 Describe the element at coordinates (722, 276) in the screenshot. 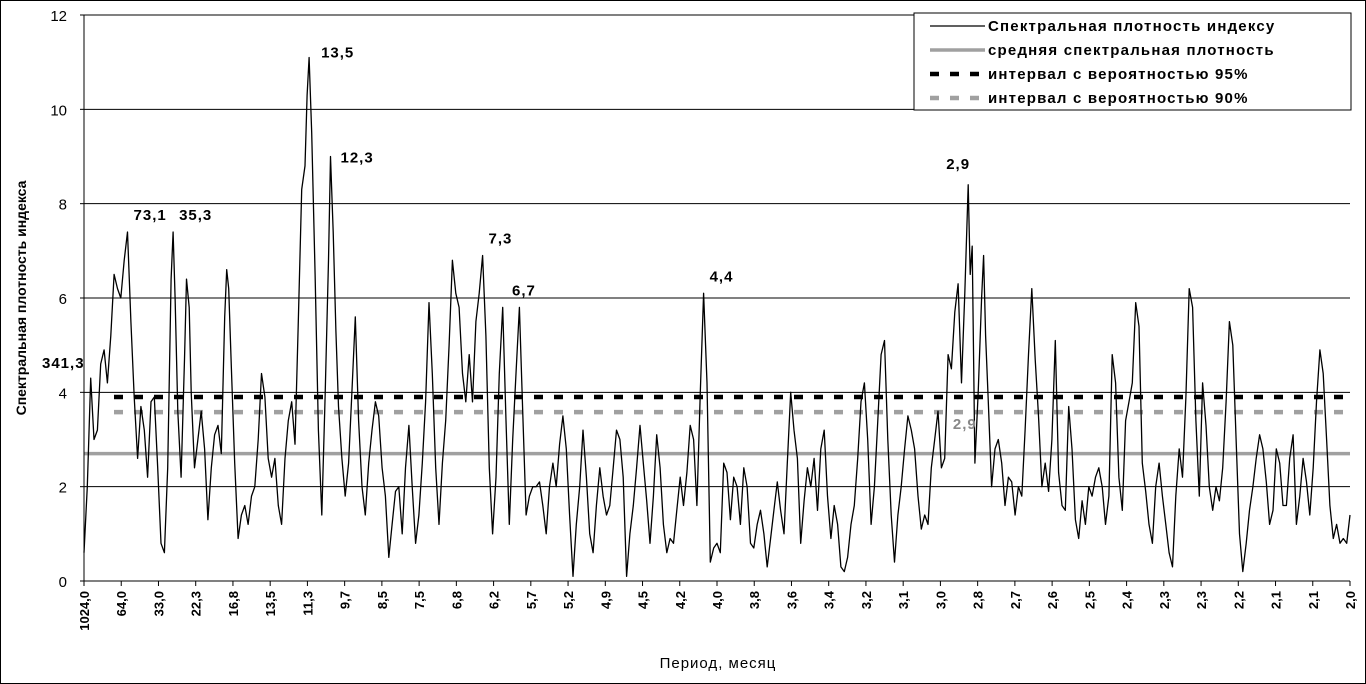

I see `peak-label: 4,4` at that location.